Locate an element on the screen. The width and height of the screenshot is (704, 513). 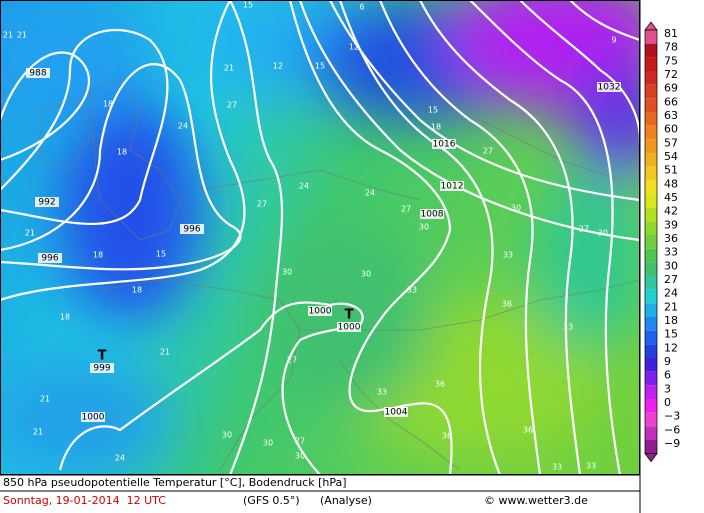
colorbar-label: −9 is located at coordinates (672, 443).